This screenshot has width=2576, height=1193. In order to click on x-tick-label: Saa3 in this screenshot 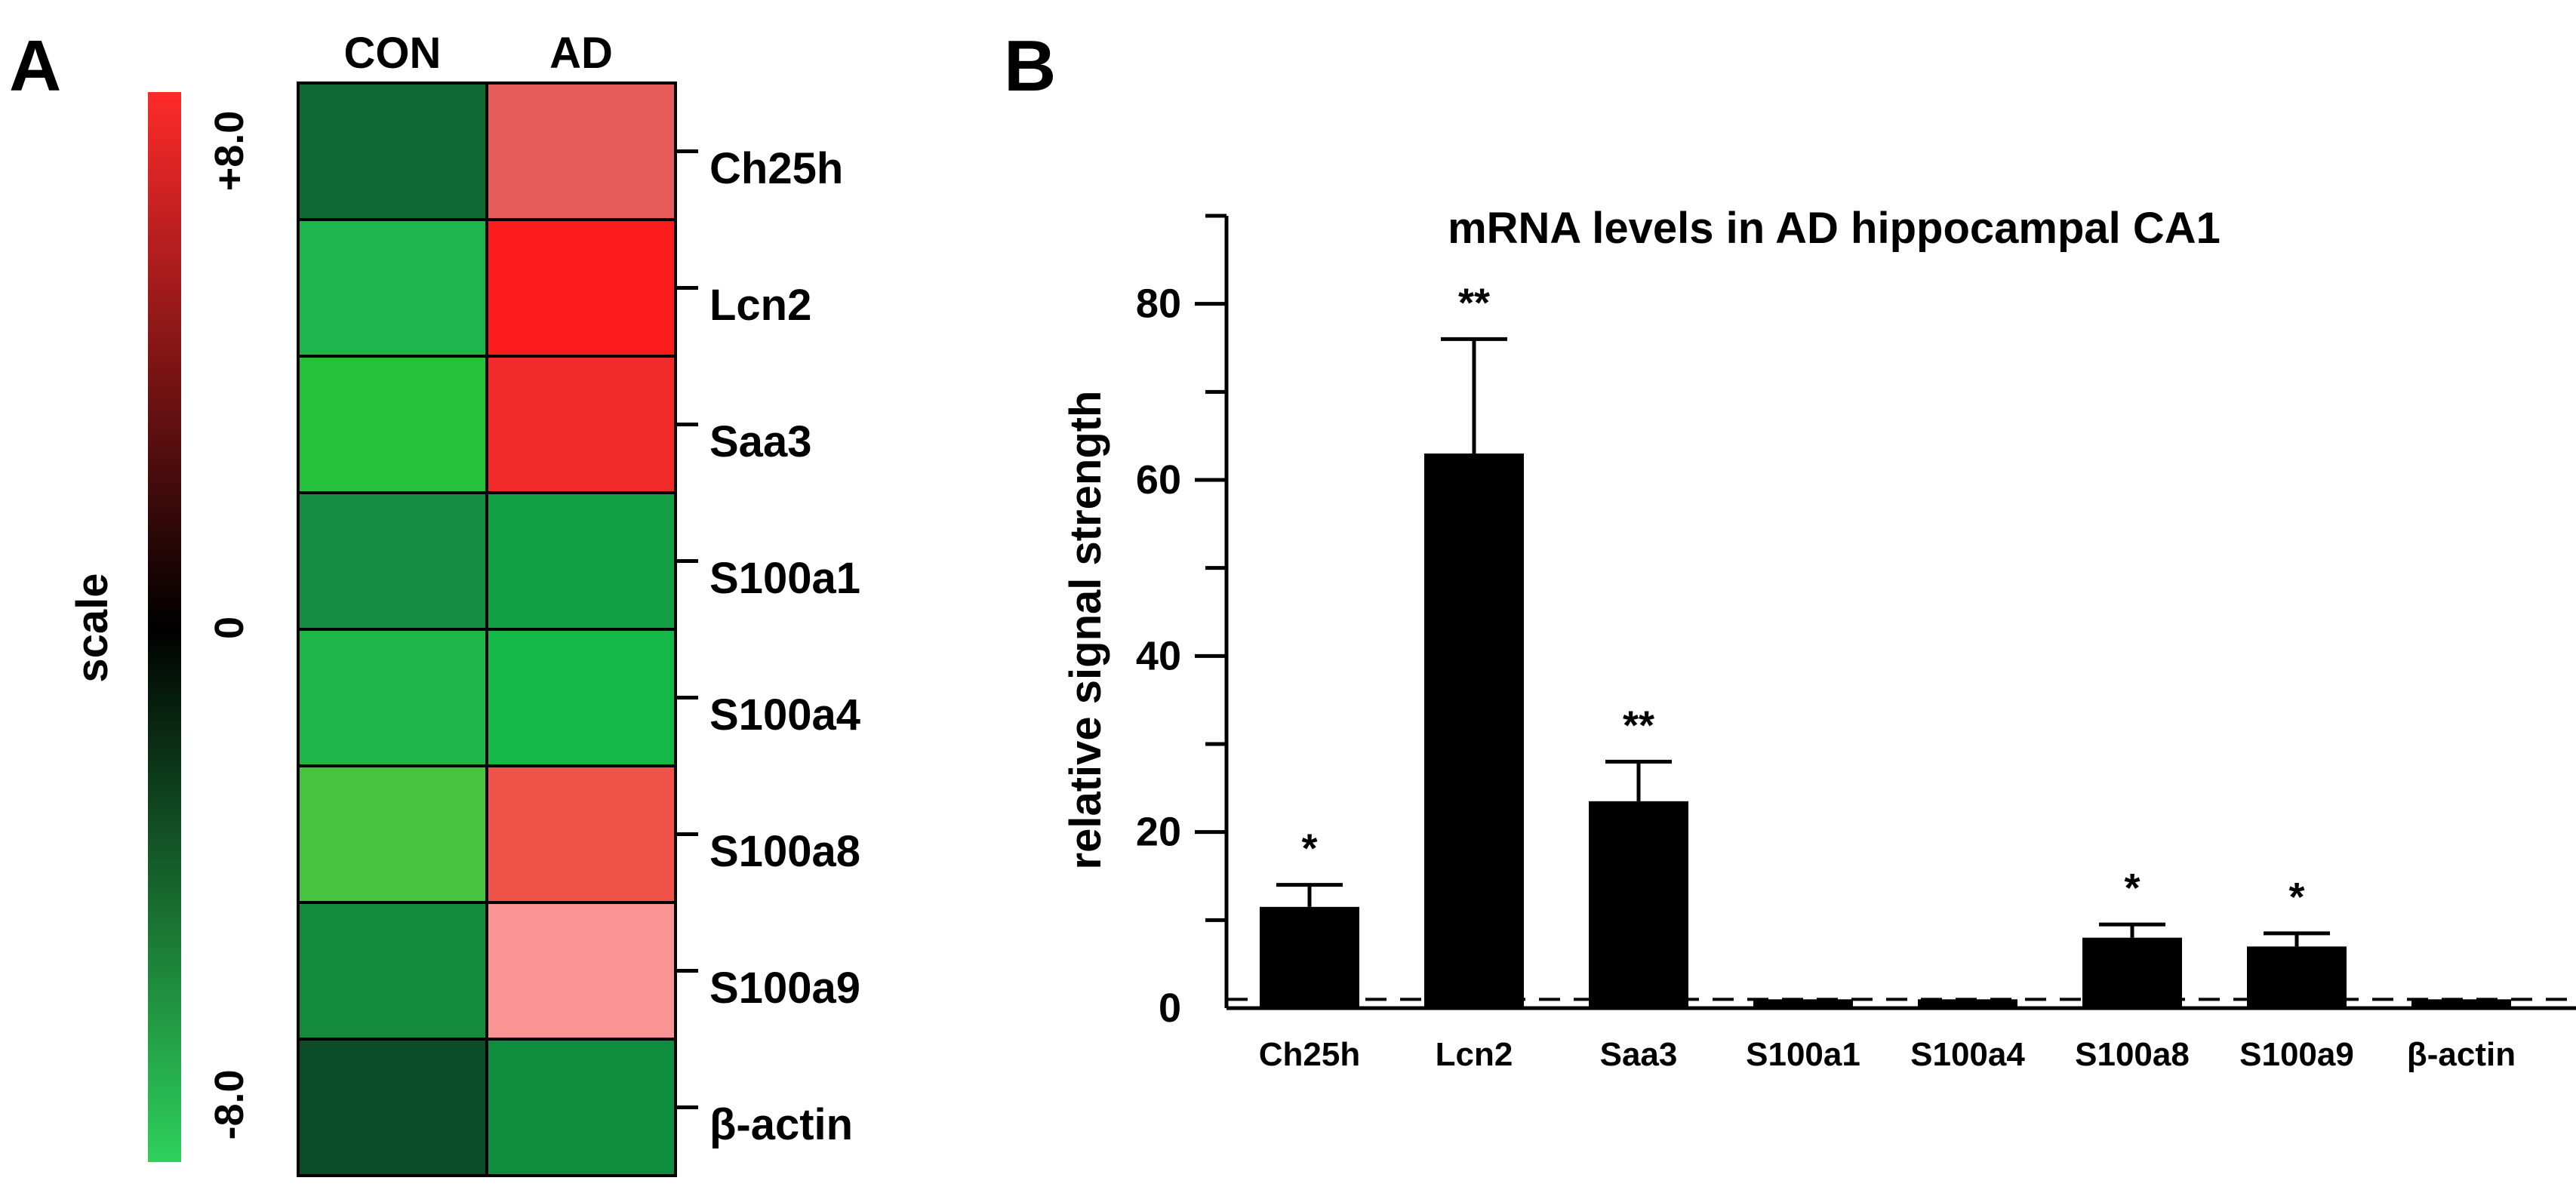, I will do `click(1639, 1054)`.